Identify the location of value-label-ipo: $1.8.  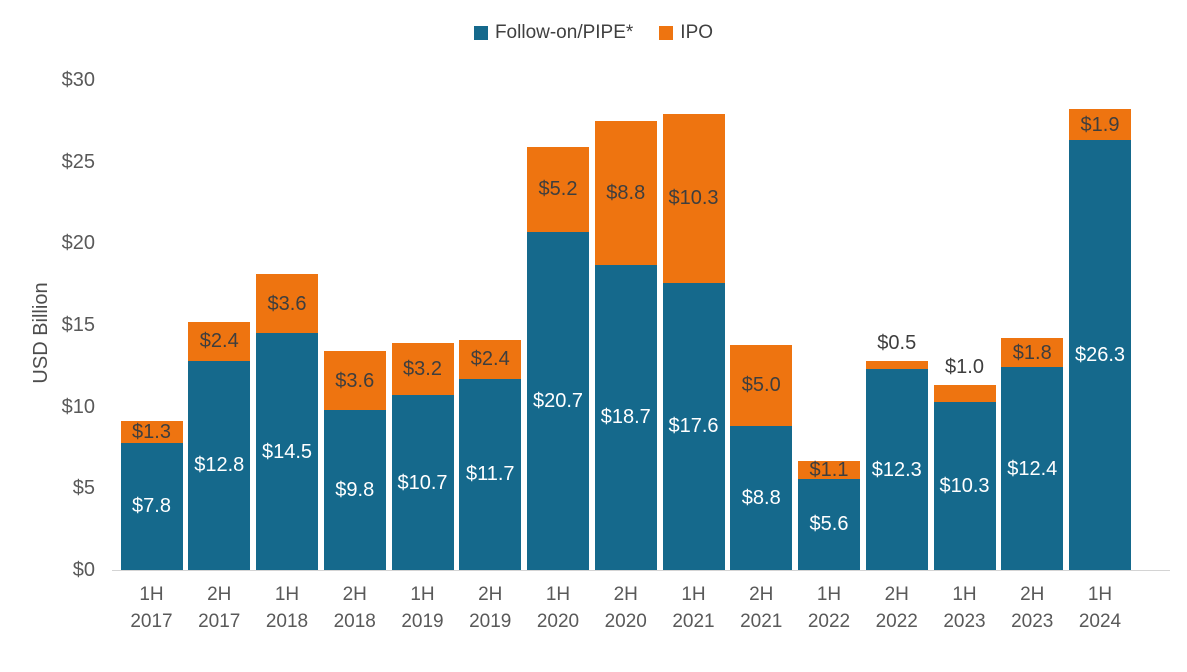
(1032, 352).